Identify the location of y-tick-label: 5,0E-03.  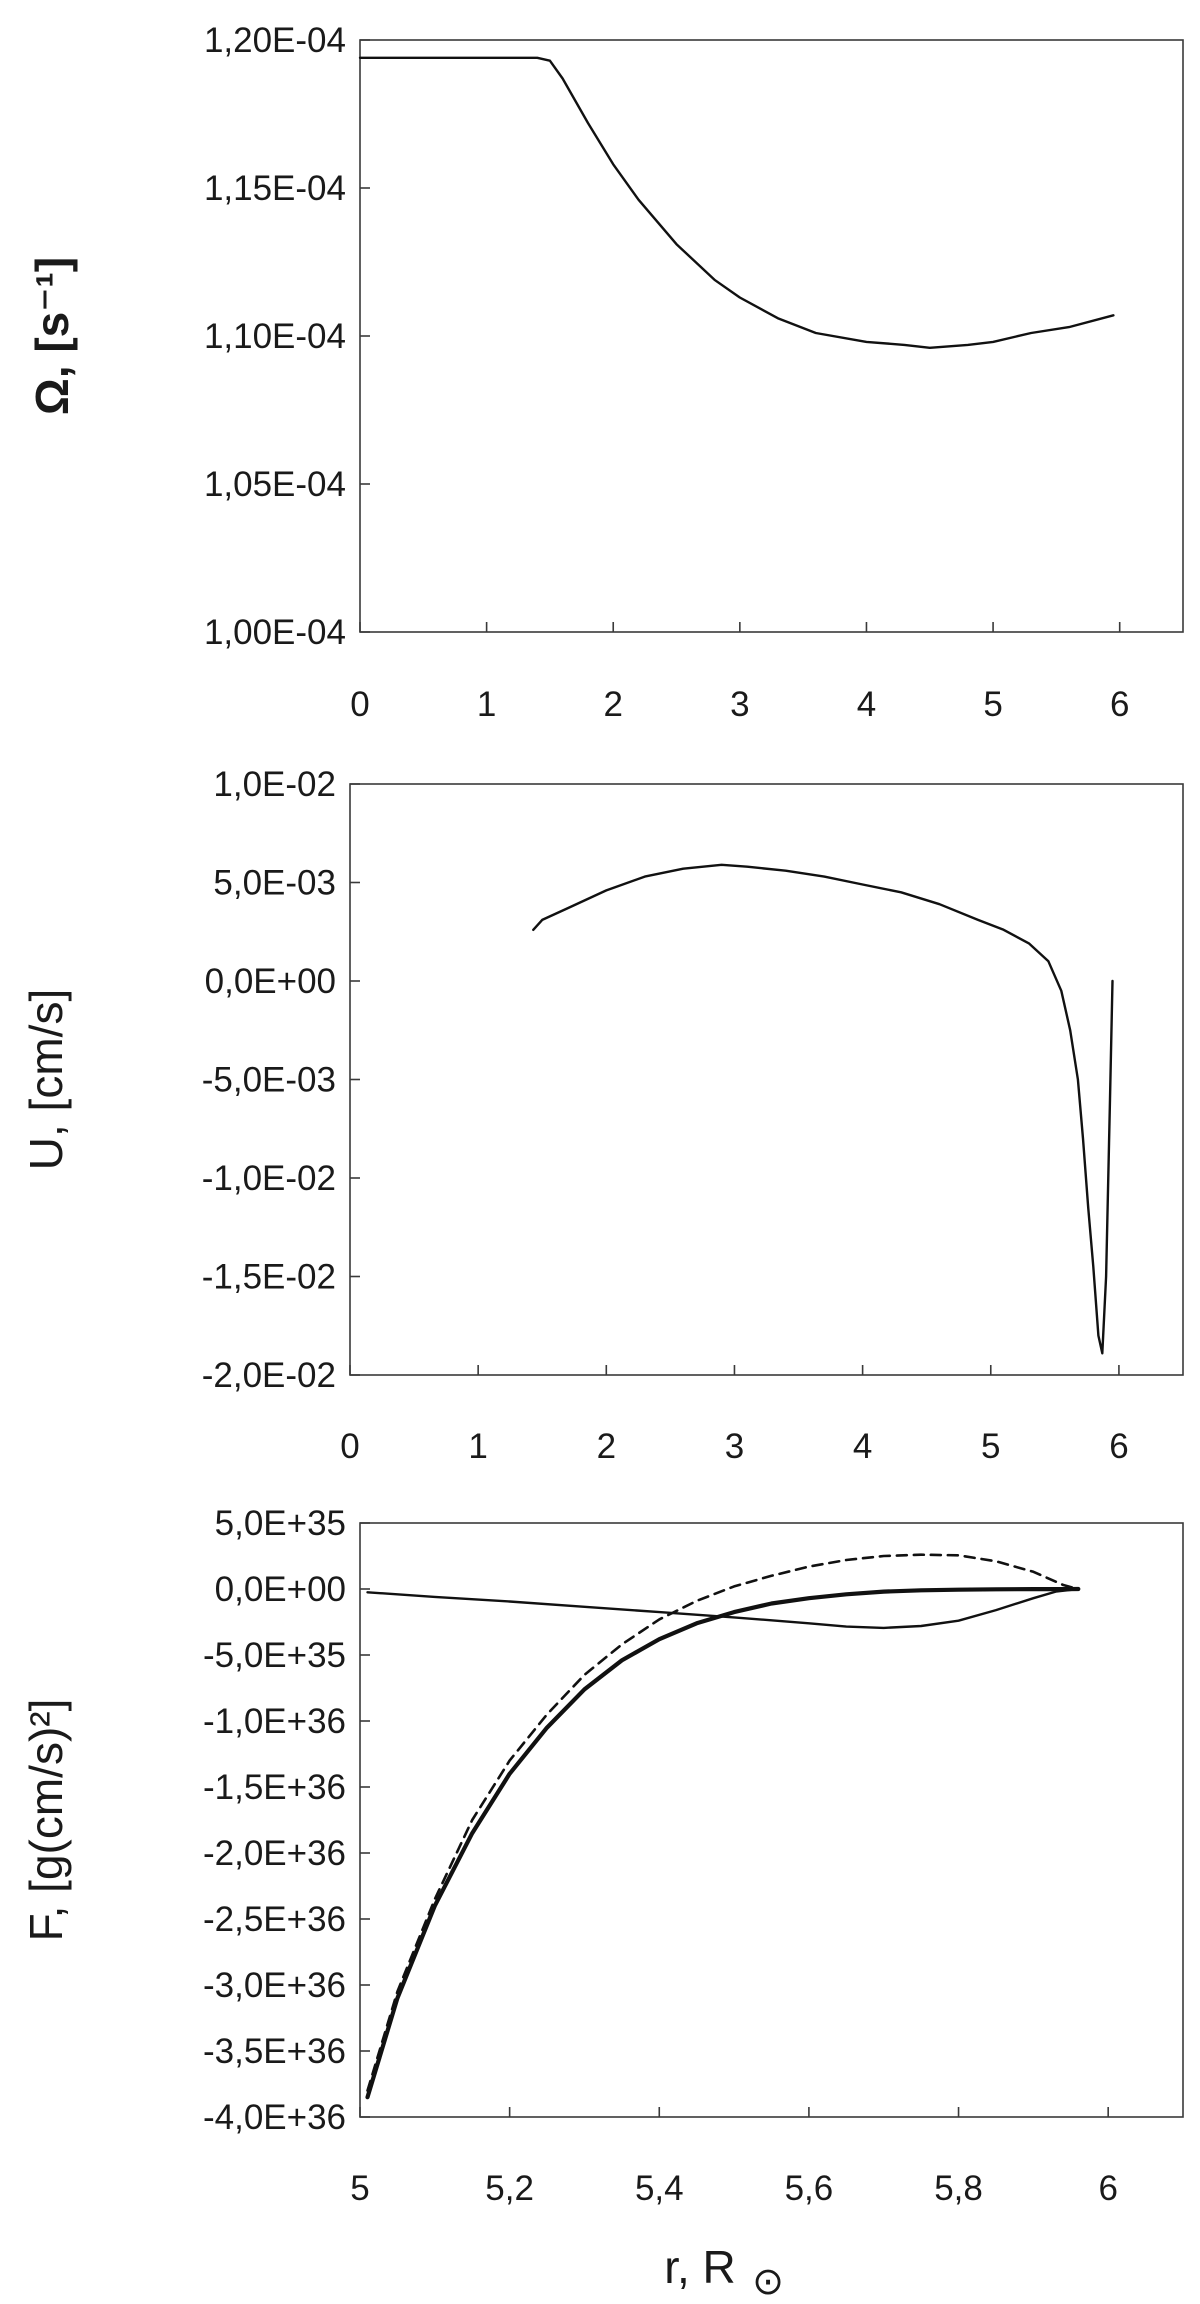
(274, 883).